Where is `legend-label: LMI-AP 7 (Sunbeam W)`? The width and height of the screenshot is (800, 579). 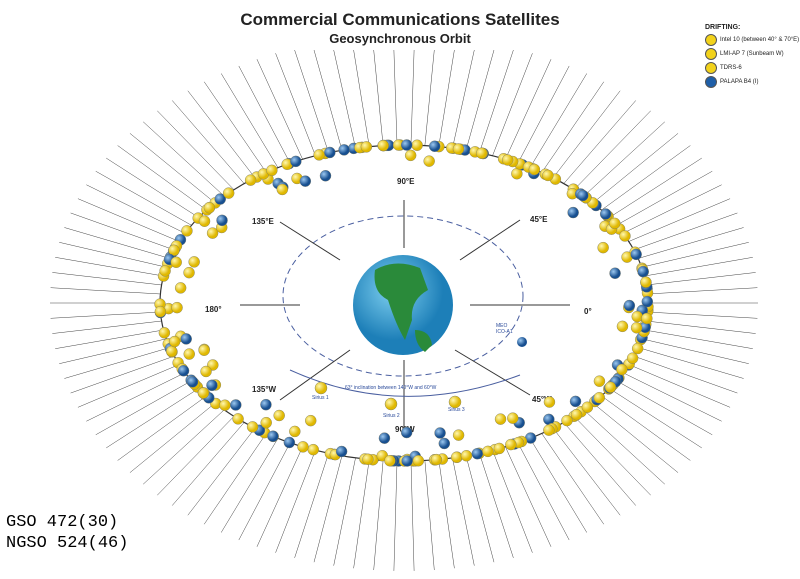
legend-label: LMI-AP 7 (Sunbeam W) is located at coordinates (752, 54).